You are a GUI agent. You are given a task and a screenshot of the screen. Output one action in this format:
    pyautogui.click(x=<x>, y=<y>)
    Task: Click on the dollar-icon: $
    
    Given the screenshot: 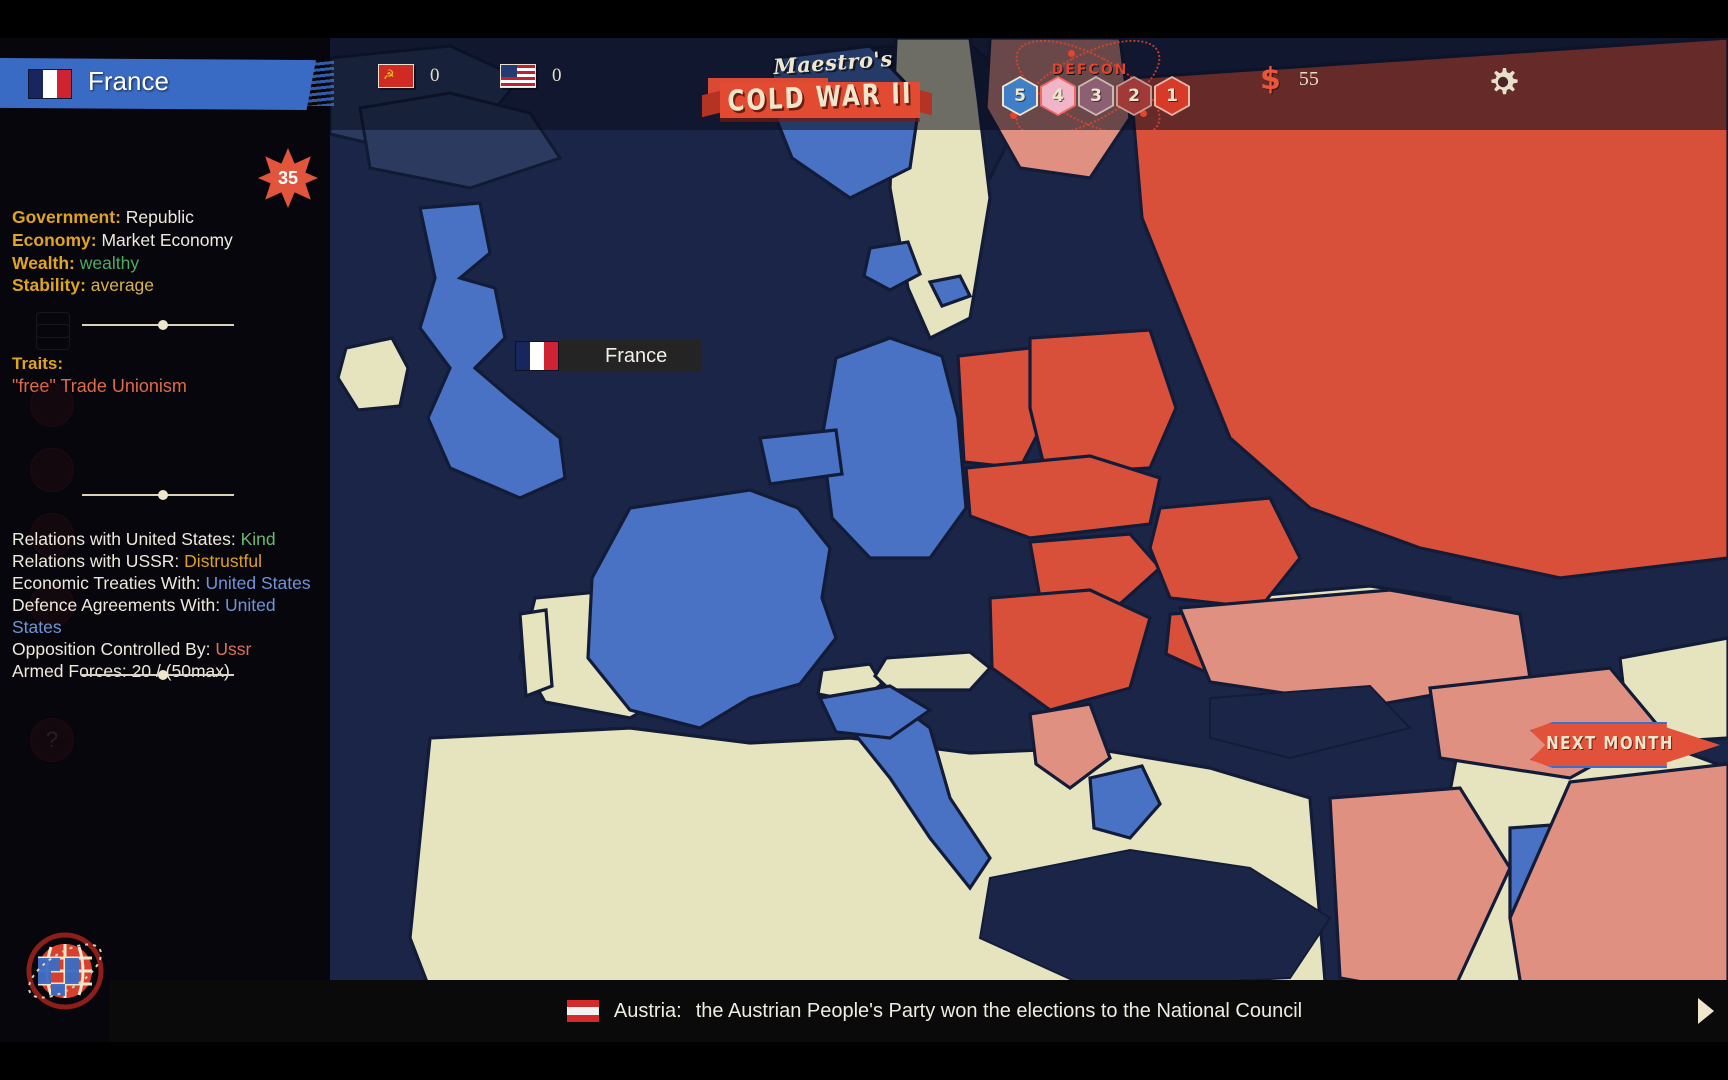 What is the action you would take?
    pyautogui.click(x=1270, y=79)
    